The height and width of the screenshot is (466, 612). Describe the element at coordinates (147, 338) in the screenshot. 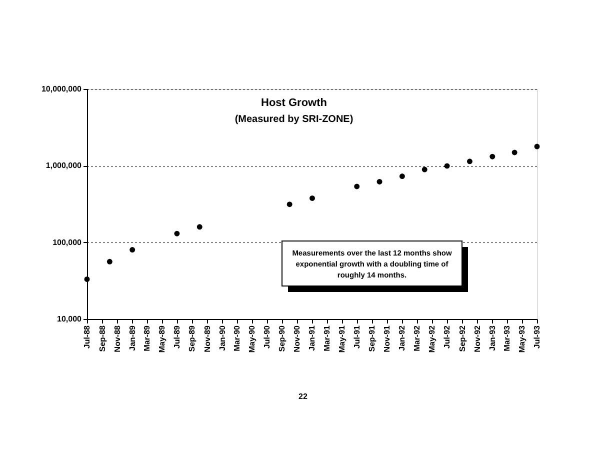

I see `x-tick-label: Mar-89` at that location.